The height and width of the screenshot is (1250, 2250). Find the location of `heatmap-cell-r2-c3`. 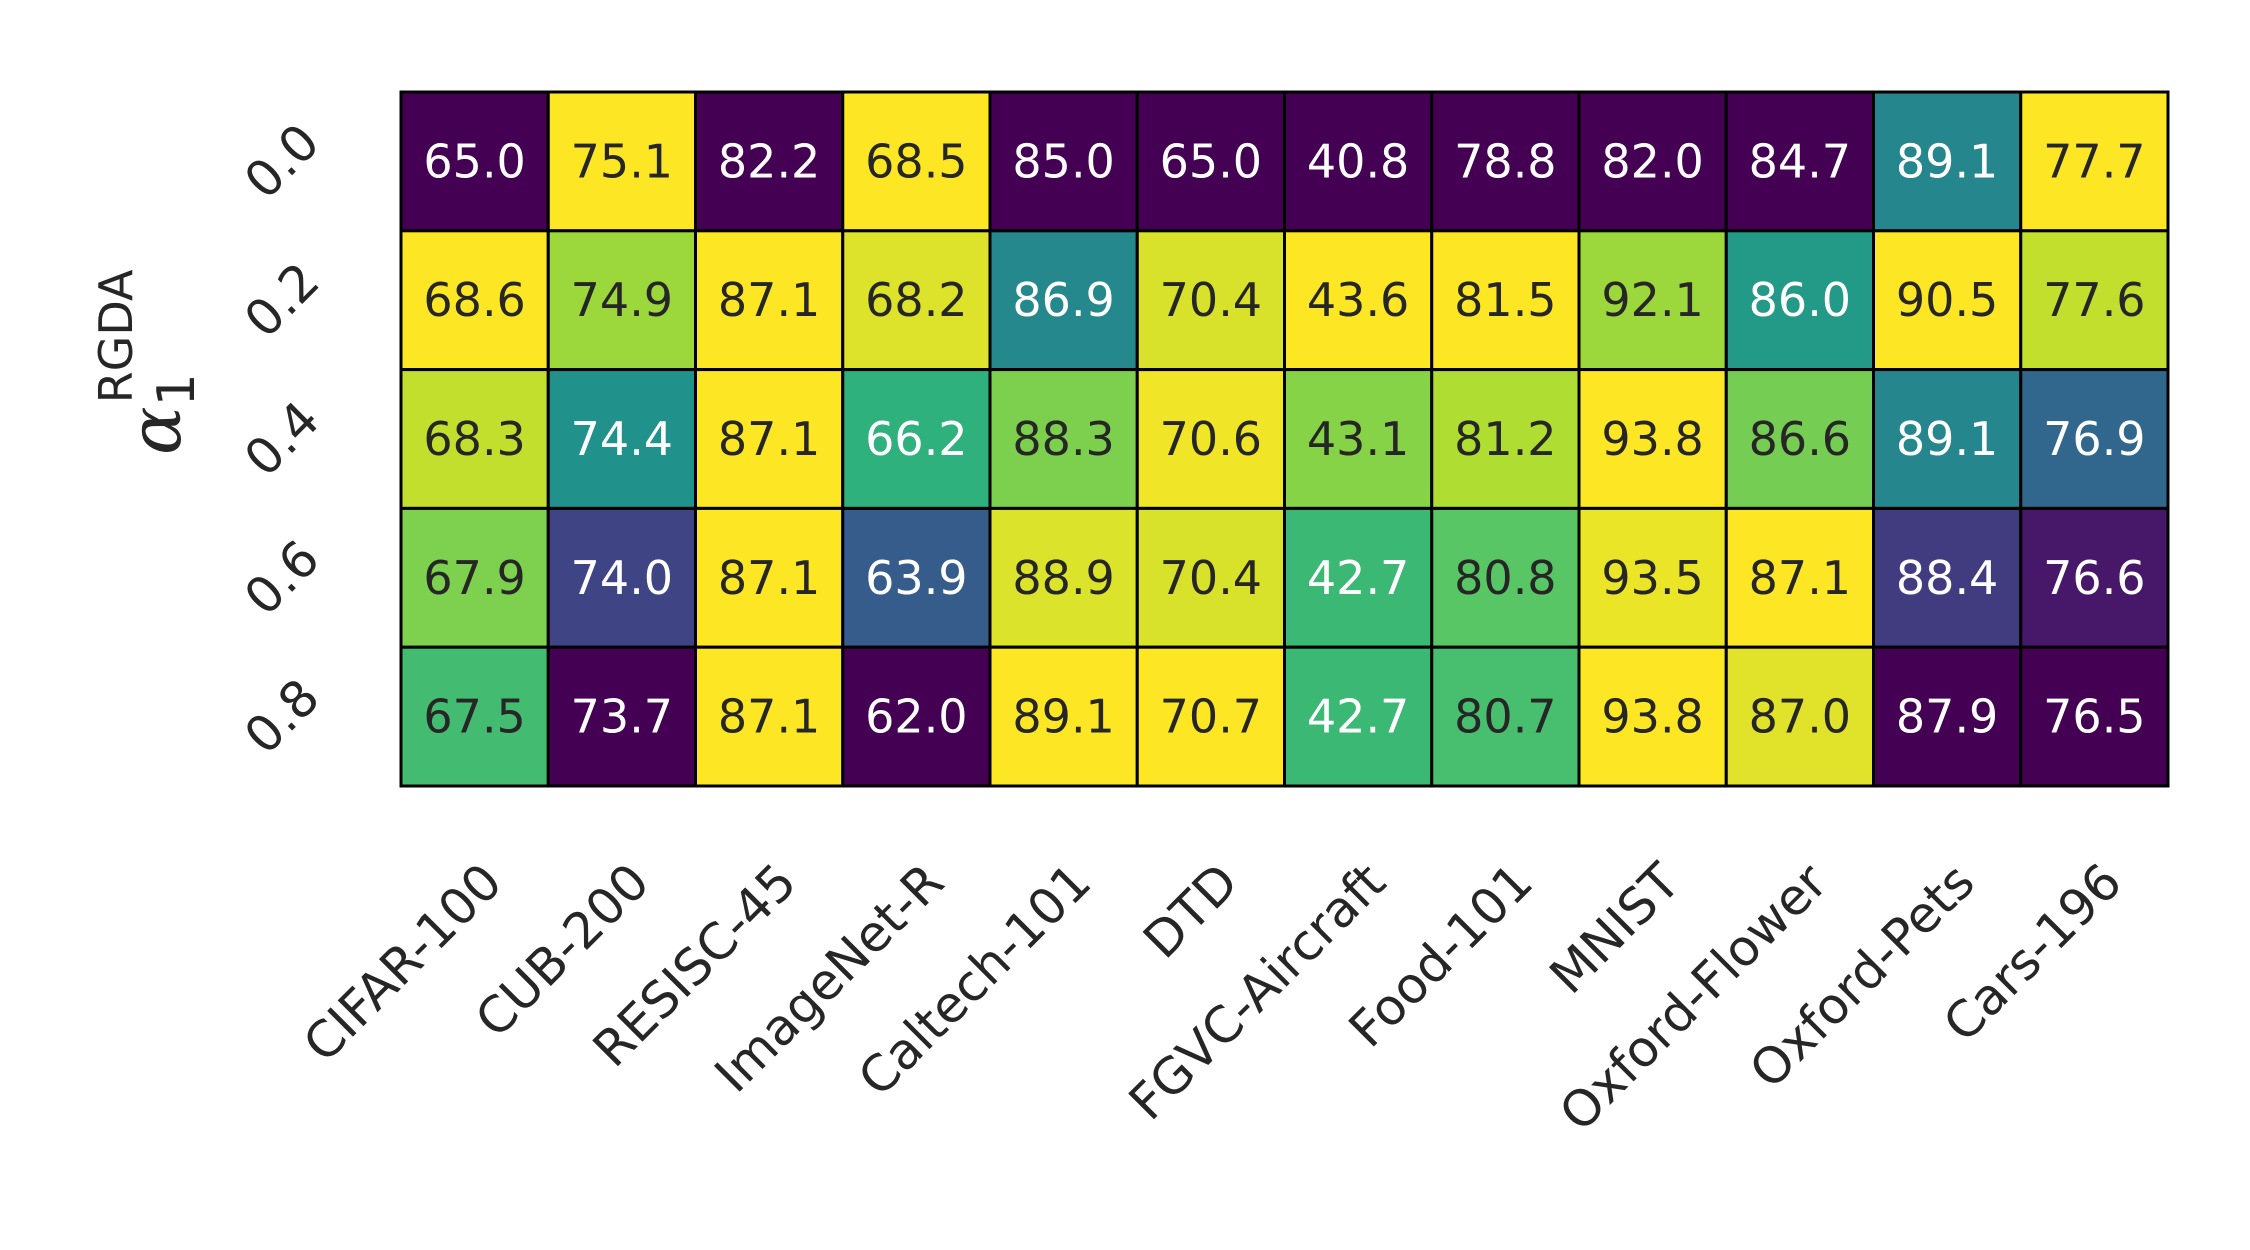

heatmap-cell-r2-c3 is located at coordinates (916, 439).